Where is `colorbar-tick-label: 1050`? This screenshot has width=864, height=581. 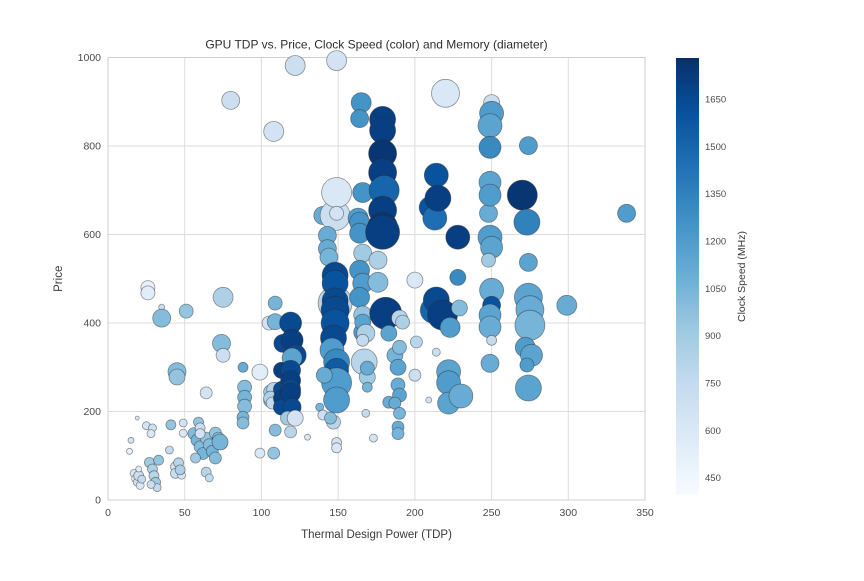
colorbar-tick-label: 1050 is located at coordinates (715, 289).